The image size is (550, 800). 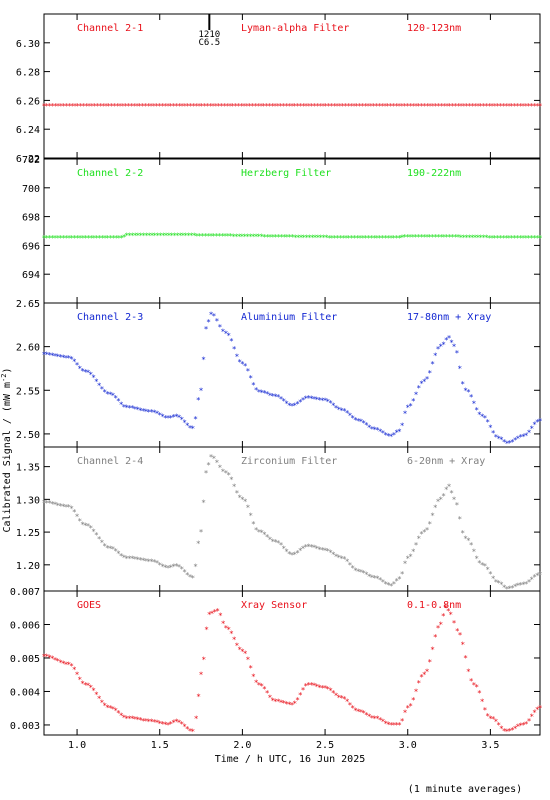 What do you see at coordinates (434, 28) in the screenshot?
I see `band-label: 120-123nm` at bounding box center [434, 28].